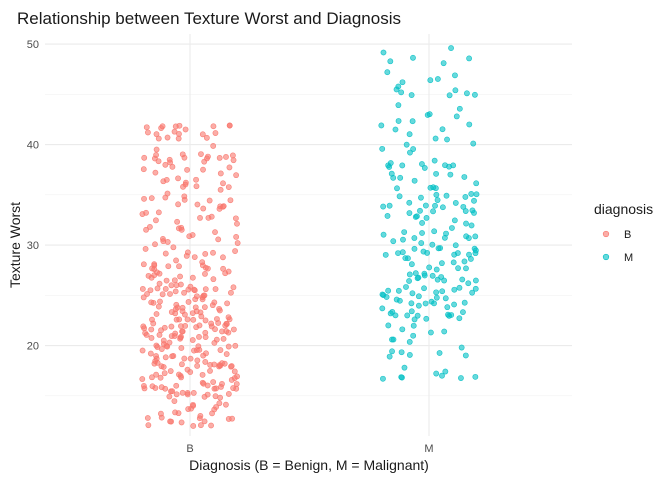 Image resolution: width=672 pixels, height=480 pixels. Describe the element at coordinates (33, 45) in the screenshot. I see `y-tick-label: 50` at that location.